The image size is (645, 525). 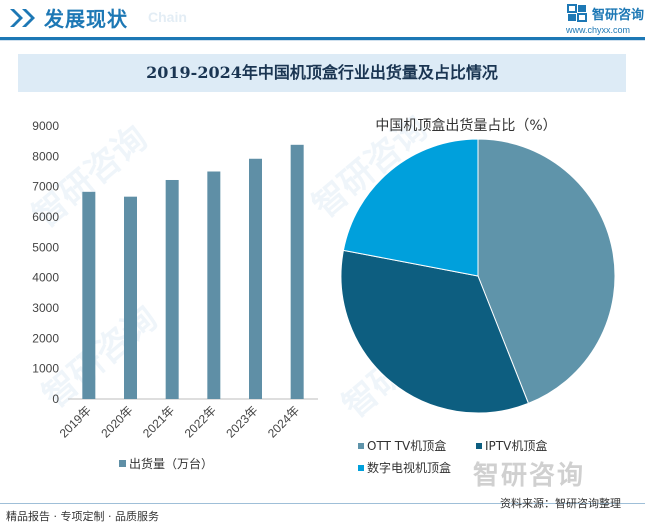 I want to click on x-tick-label: 2021年, so click(x=158, y=421).